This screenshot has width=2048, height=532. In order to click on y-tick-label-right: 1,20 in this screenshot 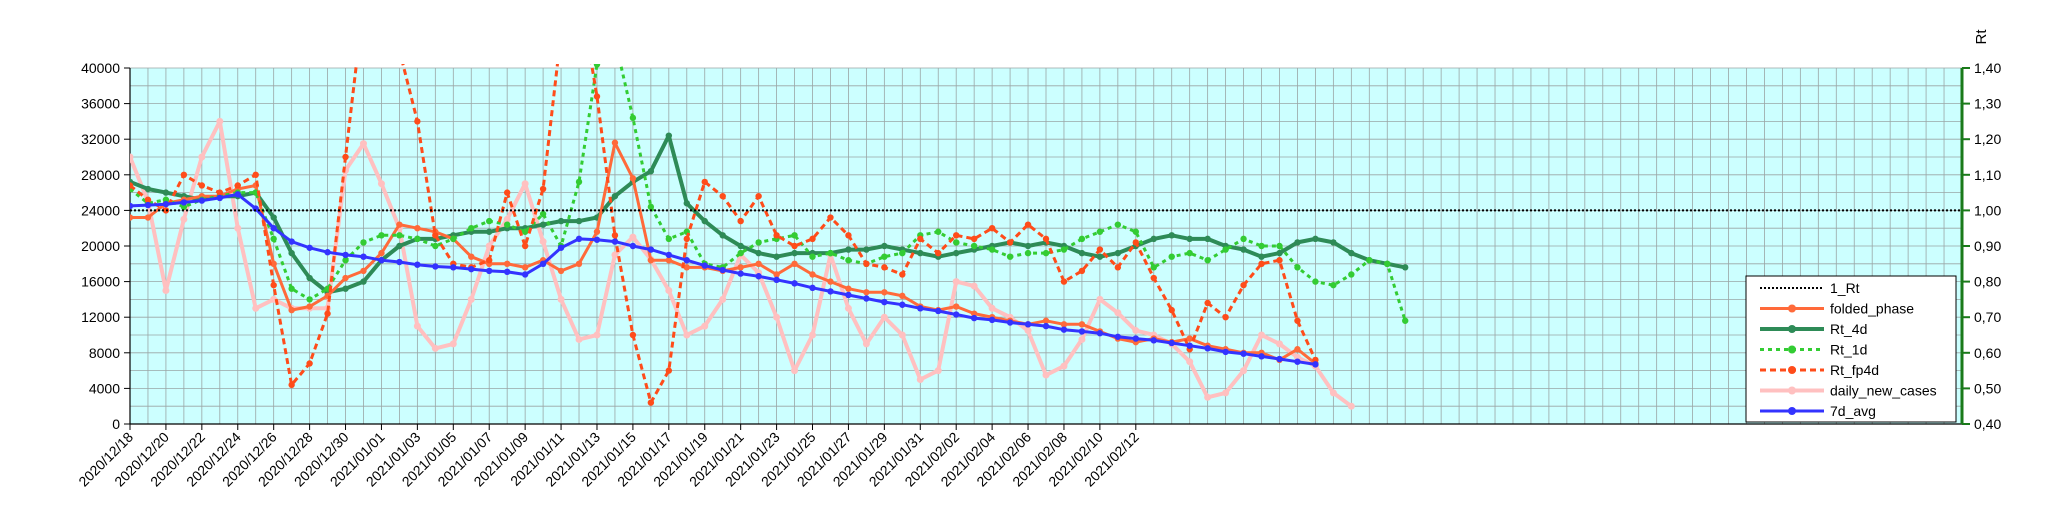, I will do `click(1987, 139)`.